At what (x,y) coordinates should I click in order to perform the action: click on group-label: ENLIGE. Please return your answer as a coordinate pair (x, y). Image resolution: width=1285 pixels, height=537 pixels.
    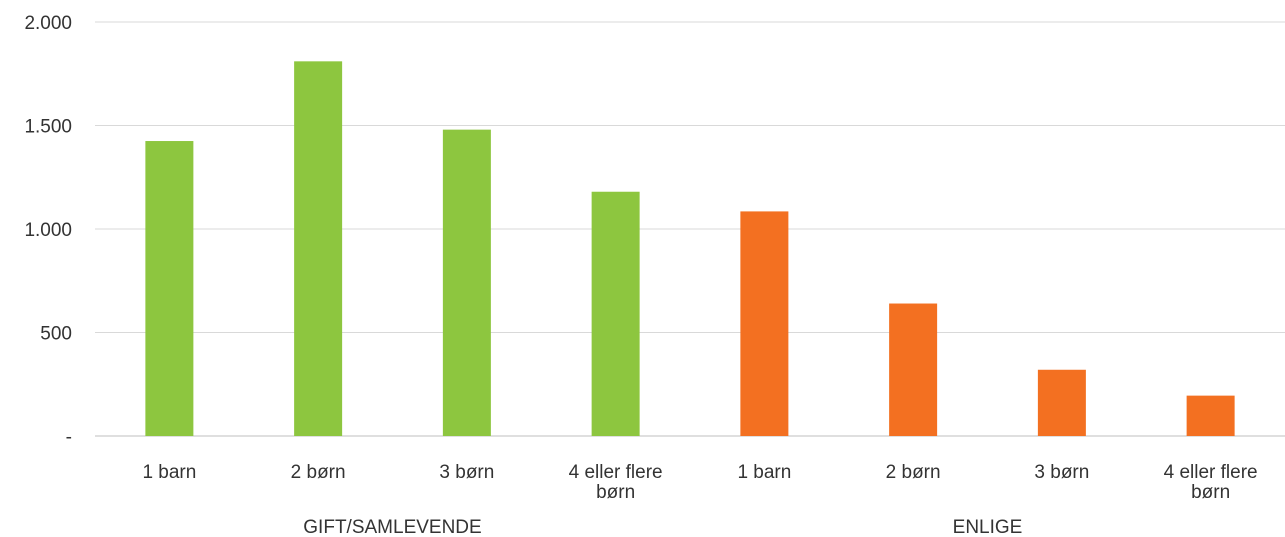
    Looking at the image, I should click on (988, 527).